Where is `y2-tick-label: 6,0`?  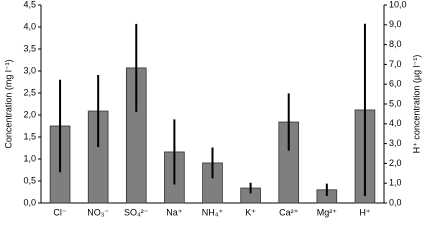 y2-tick-label: 6,0 is located at coordinates (395, 84).